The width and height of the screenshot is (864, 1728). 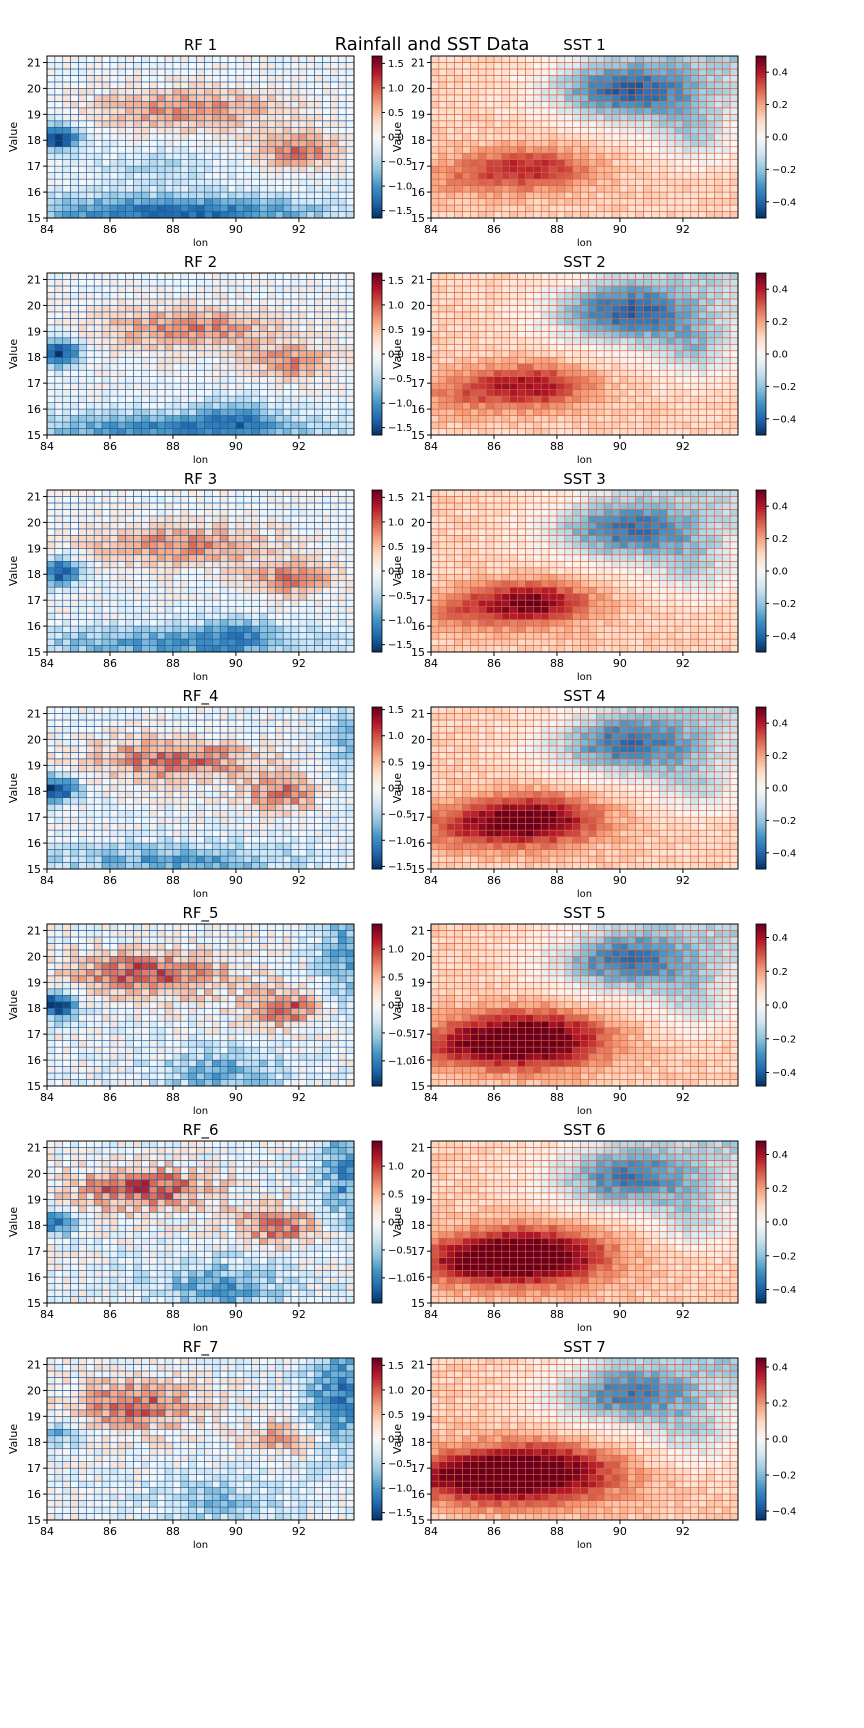 What do you see at coordinates (397, 137) in the screenshot?
I see `y-axis-label: Value` at bounding box center [397, 137].